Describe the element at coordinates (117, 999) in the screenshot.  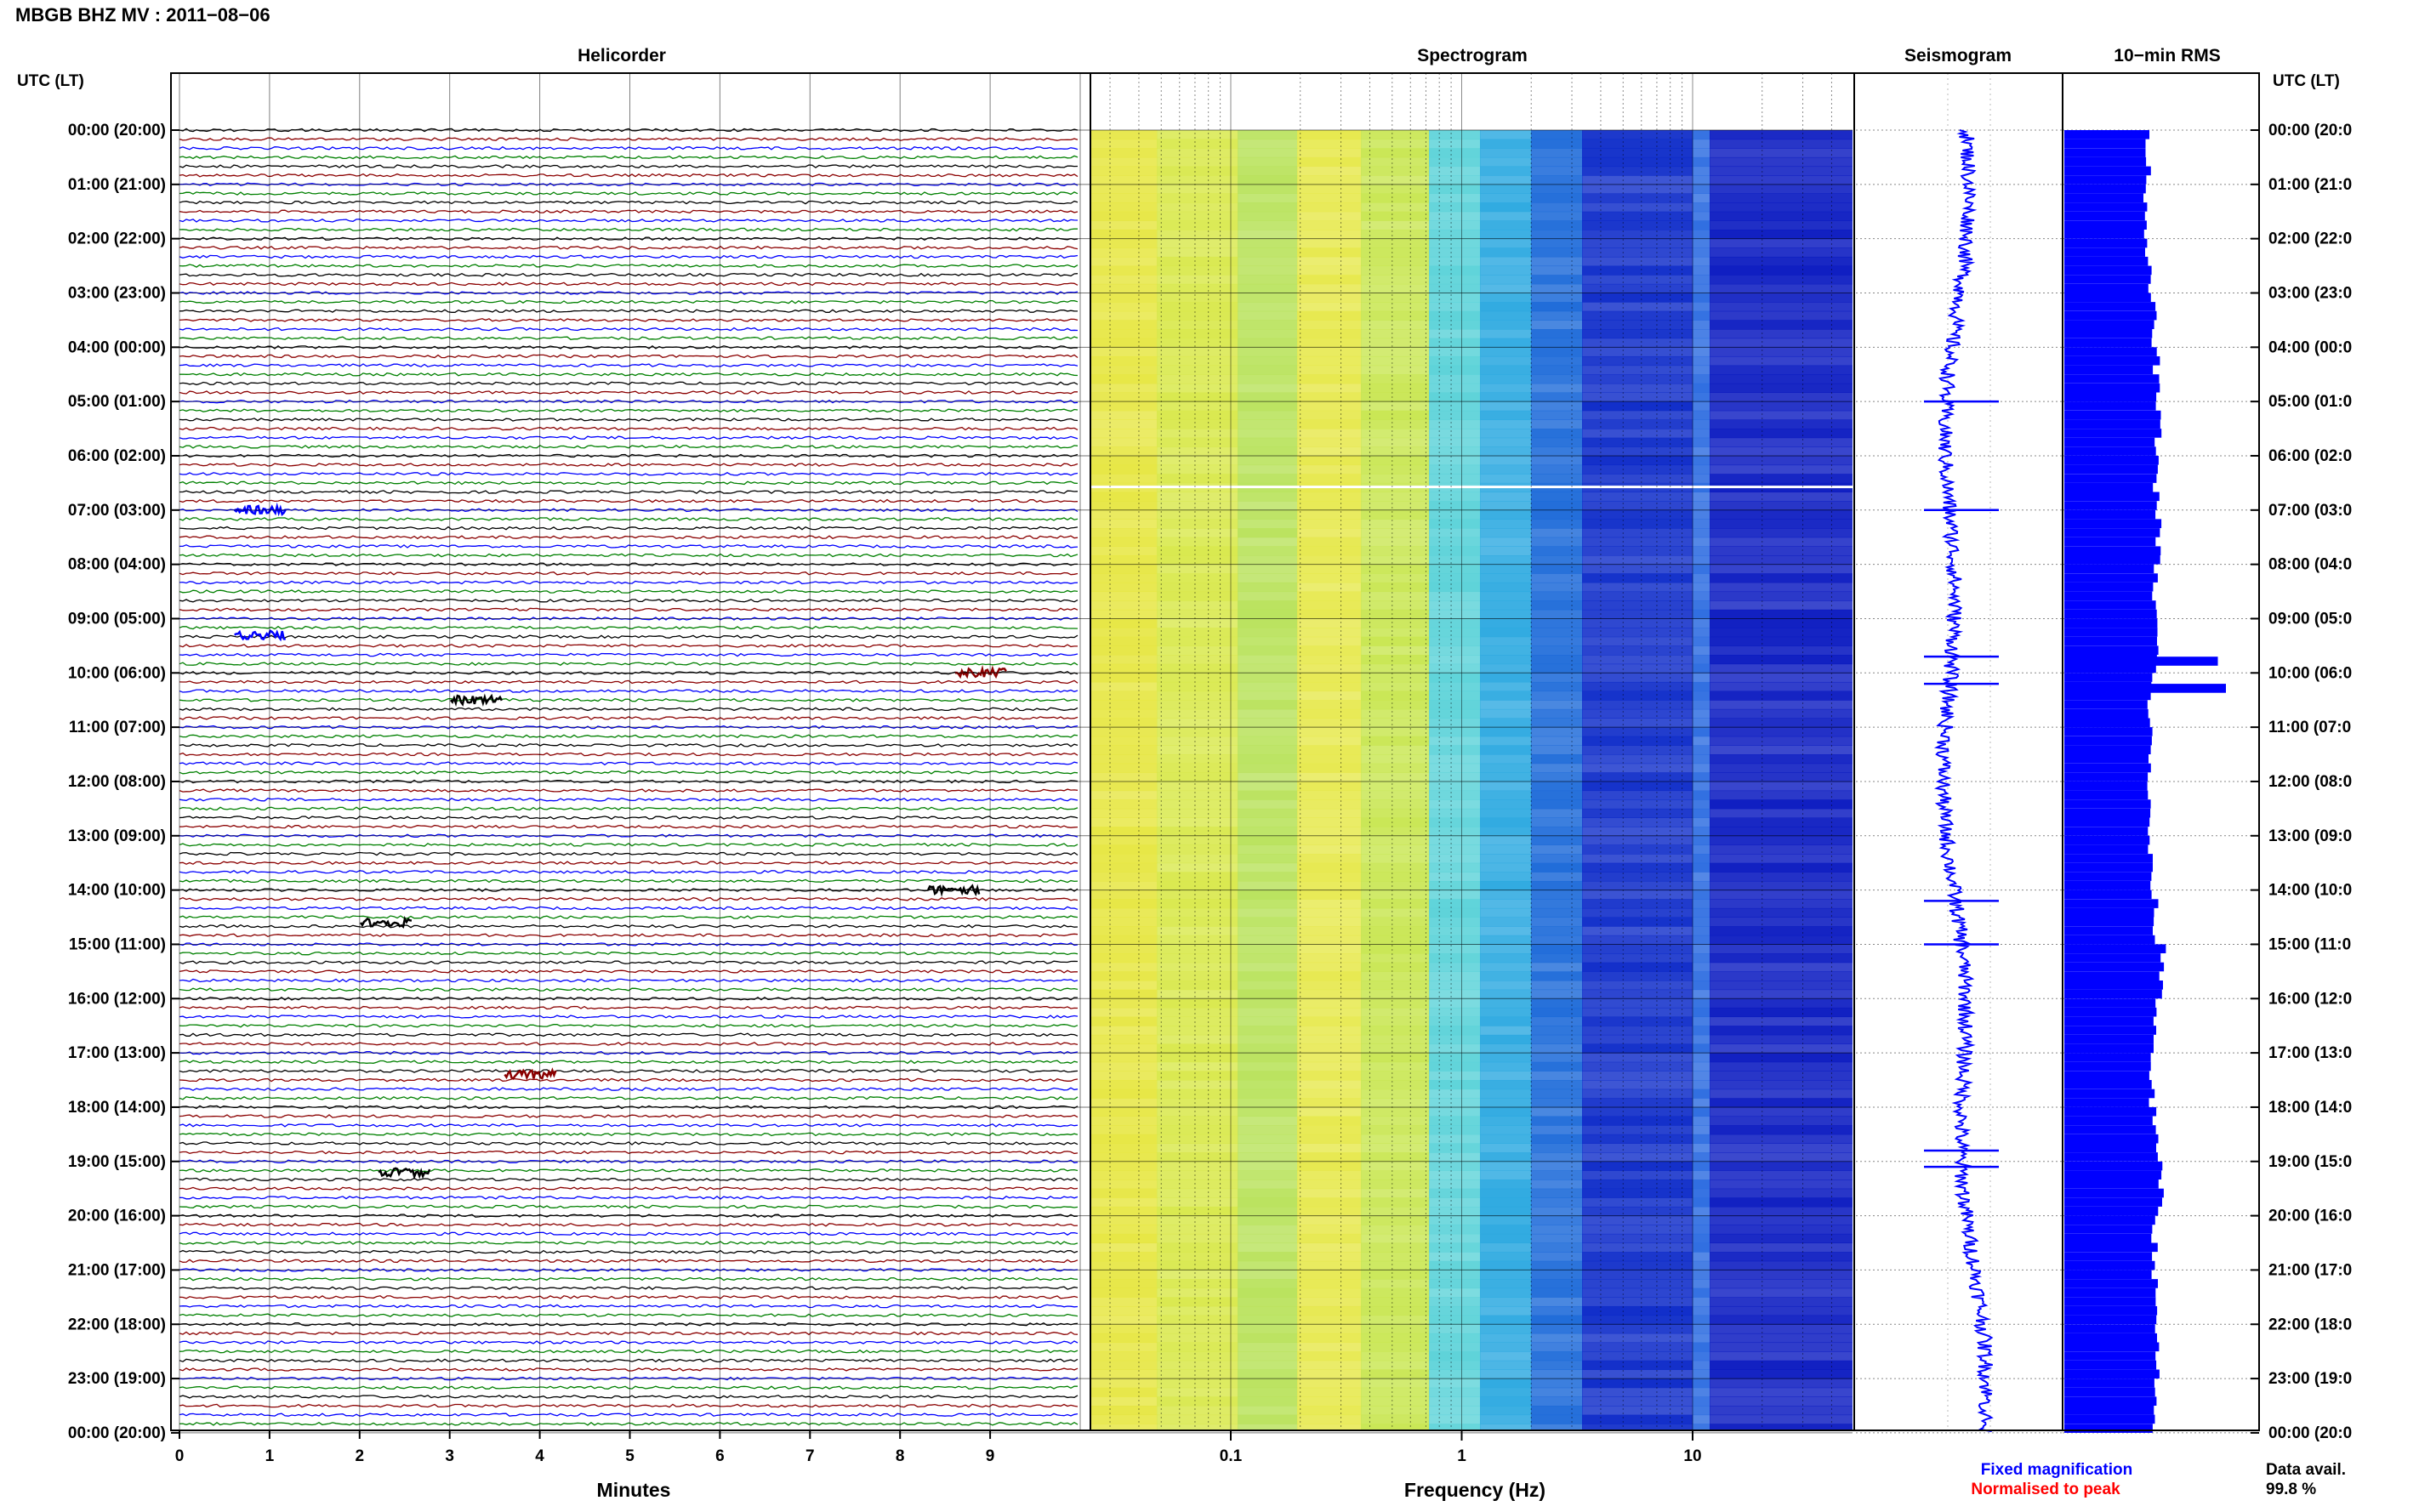
I see `time-label-left: 16:00 (12:00)` at that location.